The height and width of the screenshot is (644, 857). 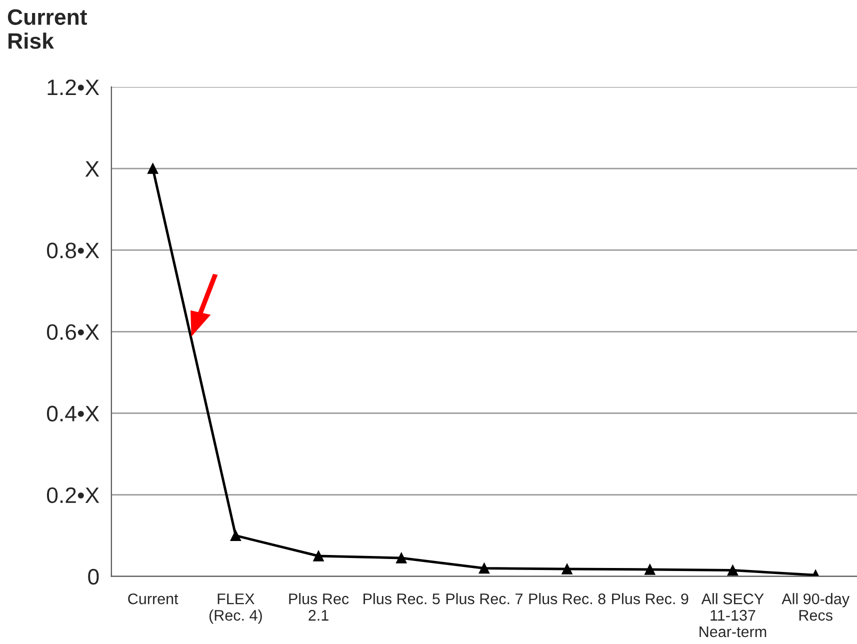 What do you see at coordinates (73, 495) in the screenshot?
I see `y-tick-label: 0.2•X` at bounding box center [73, 495].